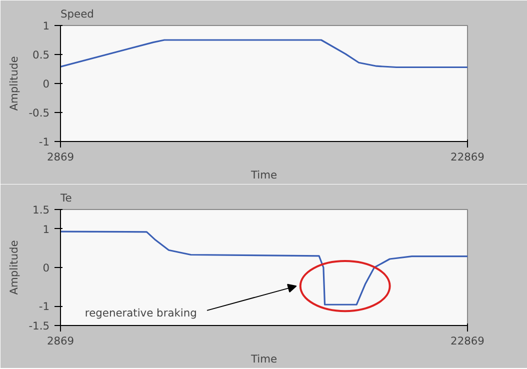 The width and height of the screenshot is (527, 369). Describe the element at coordinates (39, 113) in the screenshot. I see `y-tick-label: -0.5` at that location.